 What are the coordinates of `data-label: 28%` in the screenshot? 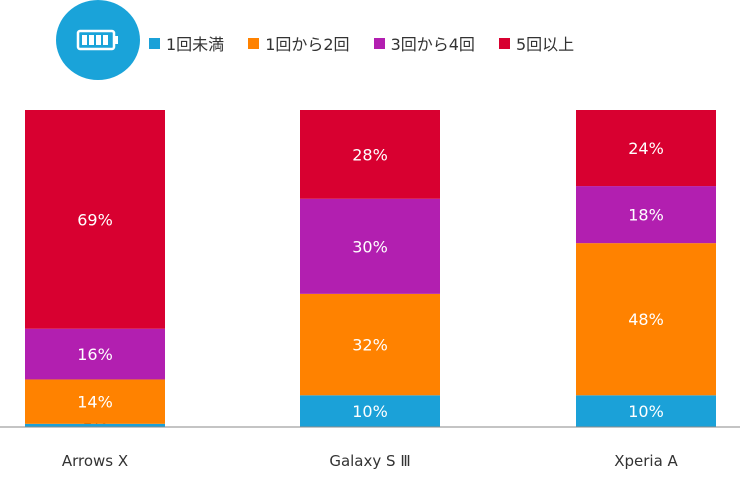 It's located at (370, 154).